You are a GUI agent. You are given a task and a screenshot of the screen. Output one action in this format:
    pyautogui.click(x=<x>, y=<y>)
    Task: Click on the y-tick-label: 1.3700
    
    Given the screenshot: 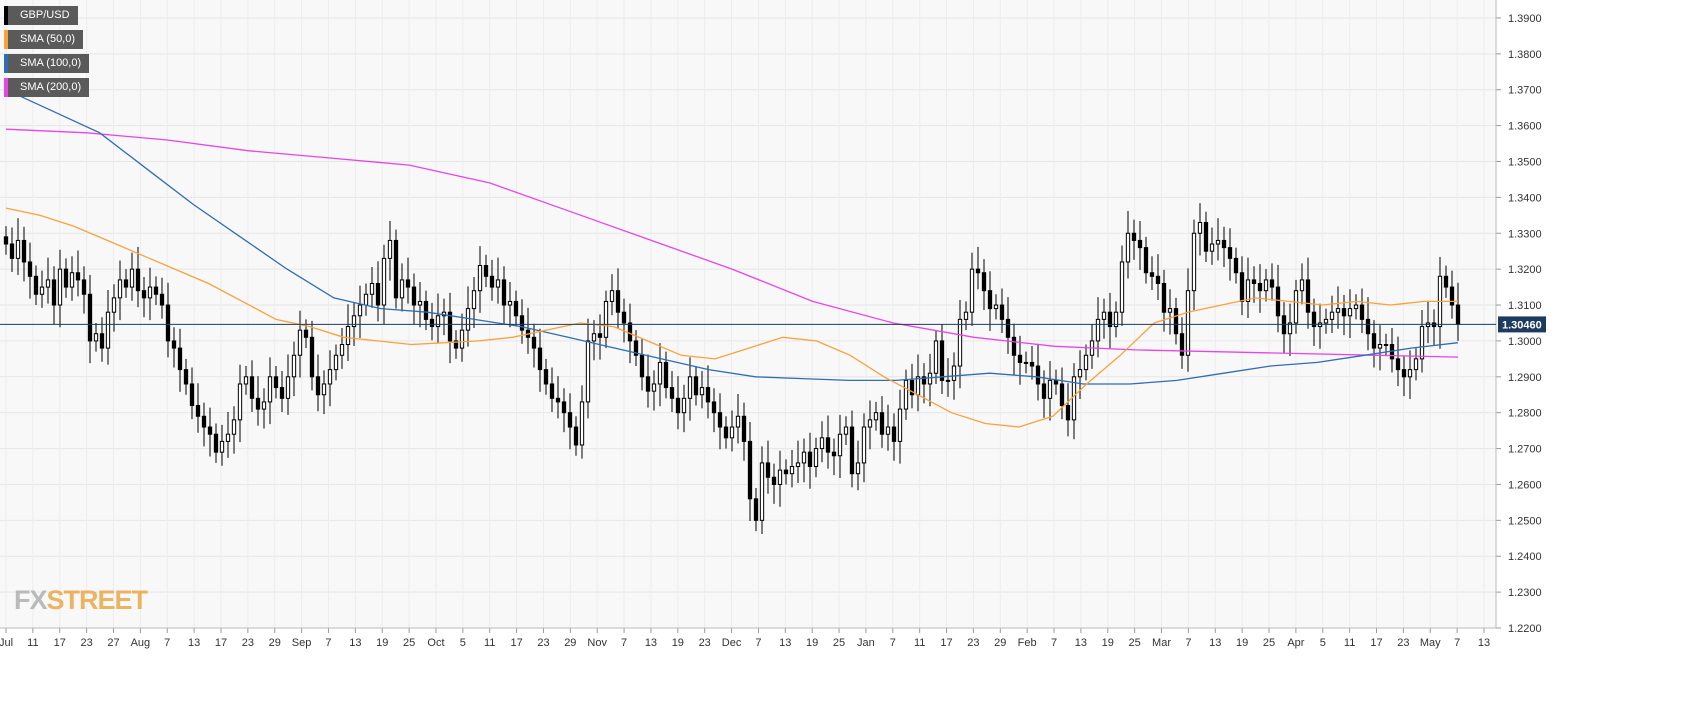 What is the action you would take?
    pyautogui.click(x=1525, y=91)
    